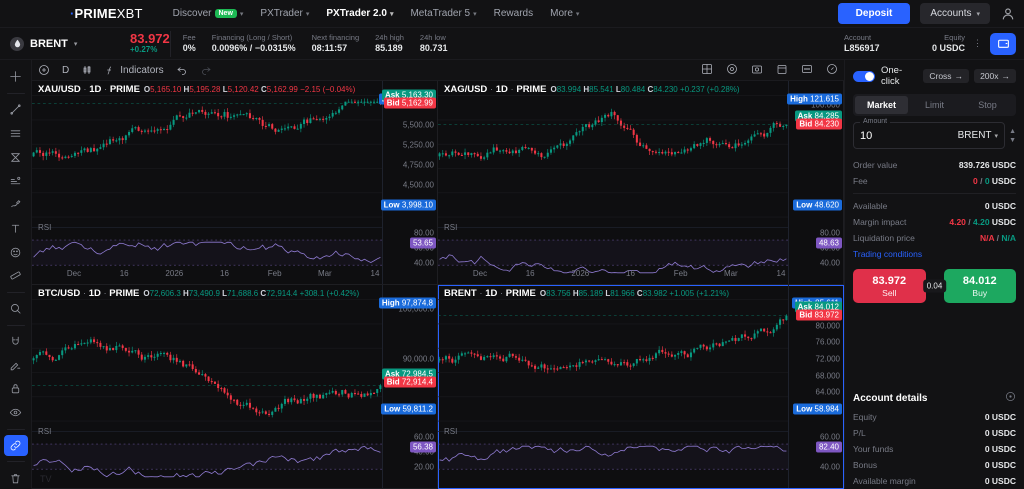 This screenshot has width=1024, height=489. Describe the element at coordinates (16, 413) in the screenshot. I see `tool-eye` at that location.